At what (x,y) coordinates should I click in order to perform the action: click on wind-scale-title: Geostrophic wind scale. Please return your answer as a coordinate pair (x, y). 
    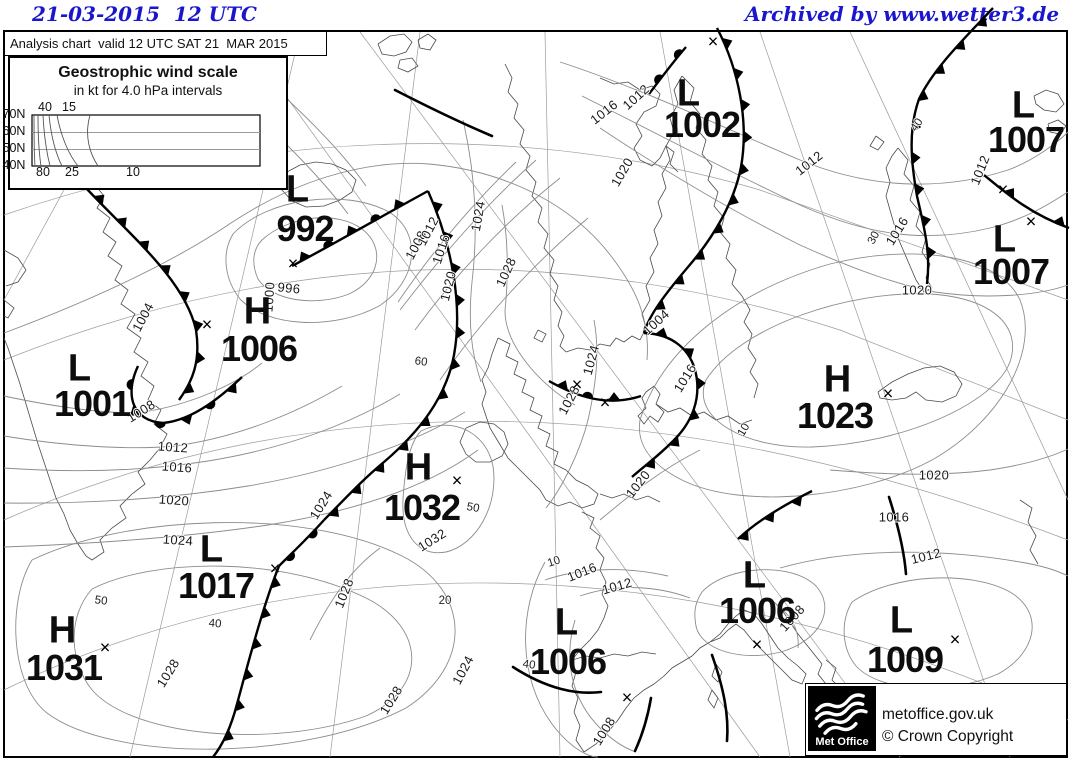
    Looking at the image, I should click on (148, 72).